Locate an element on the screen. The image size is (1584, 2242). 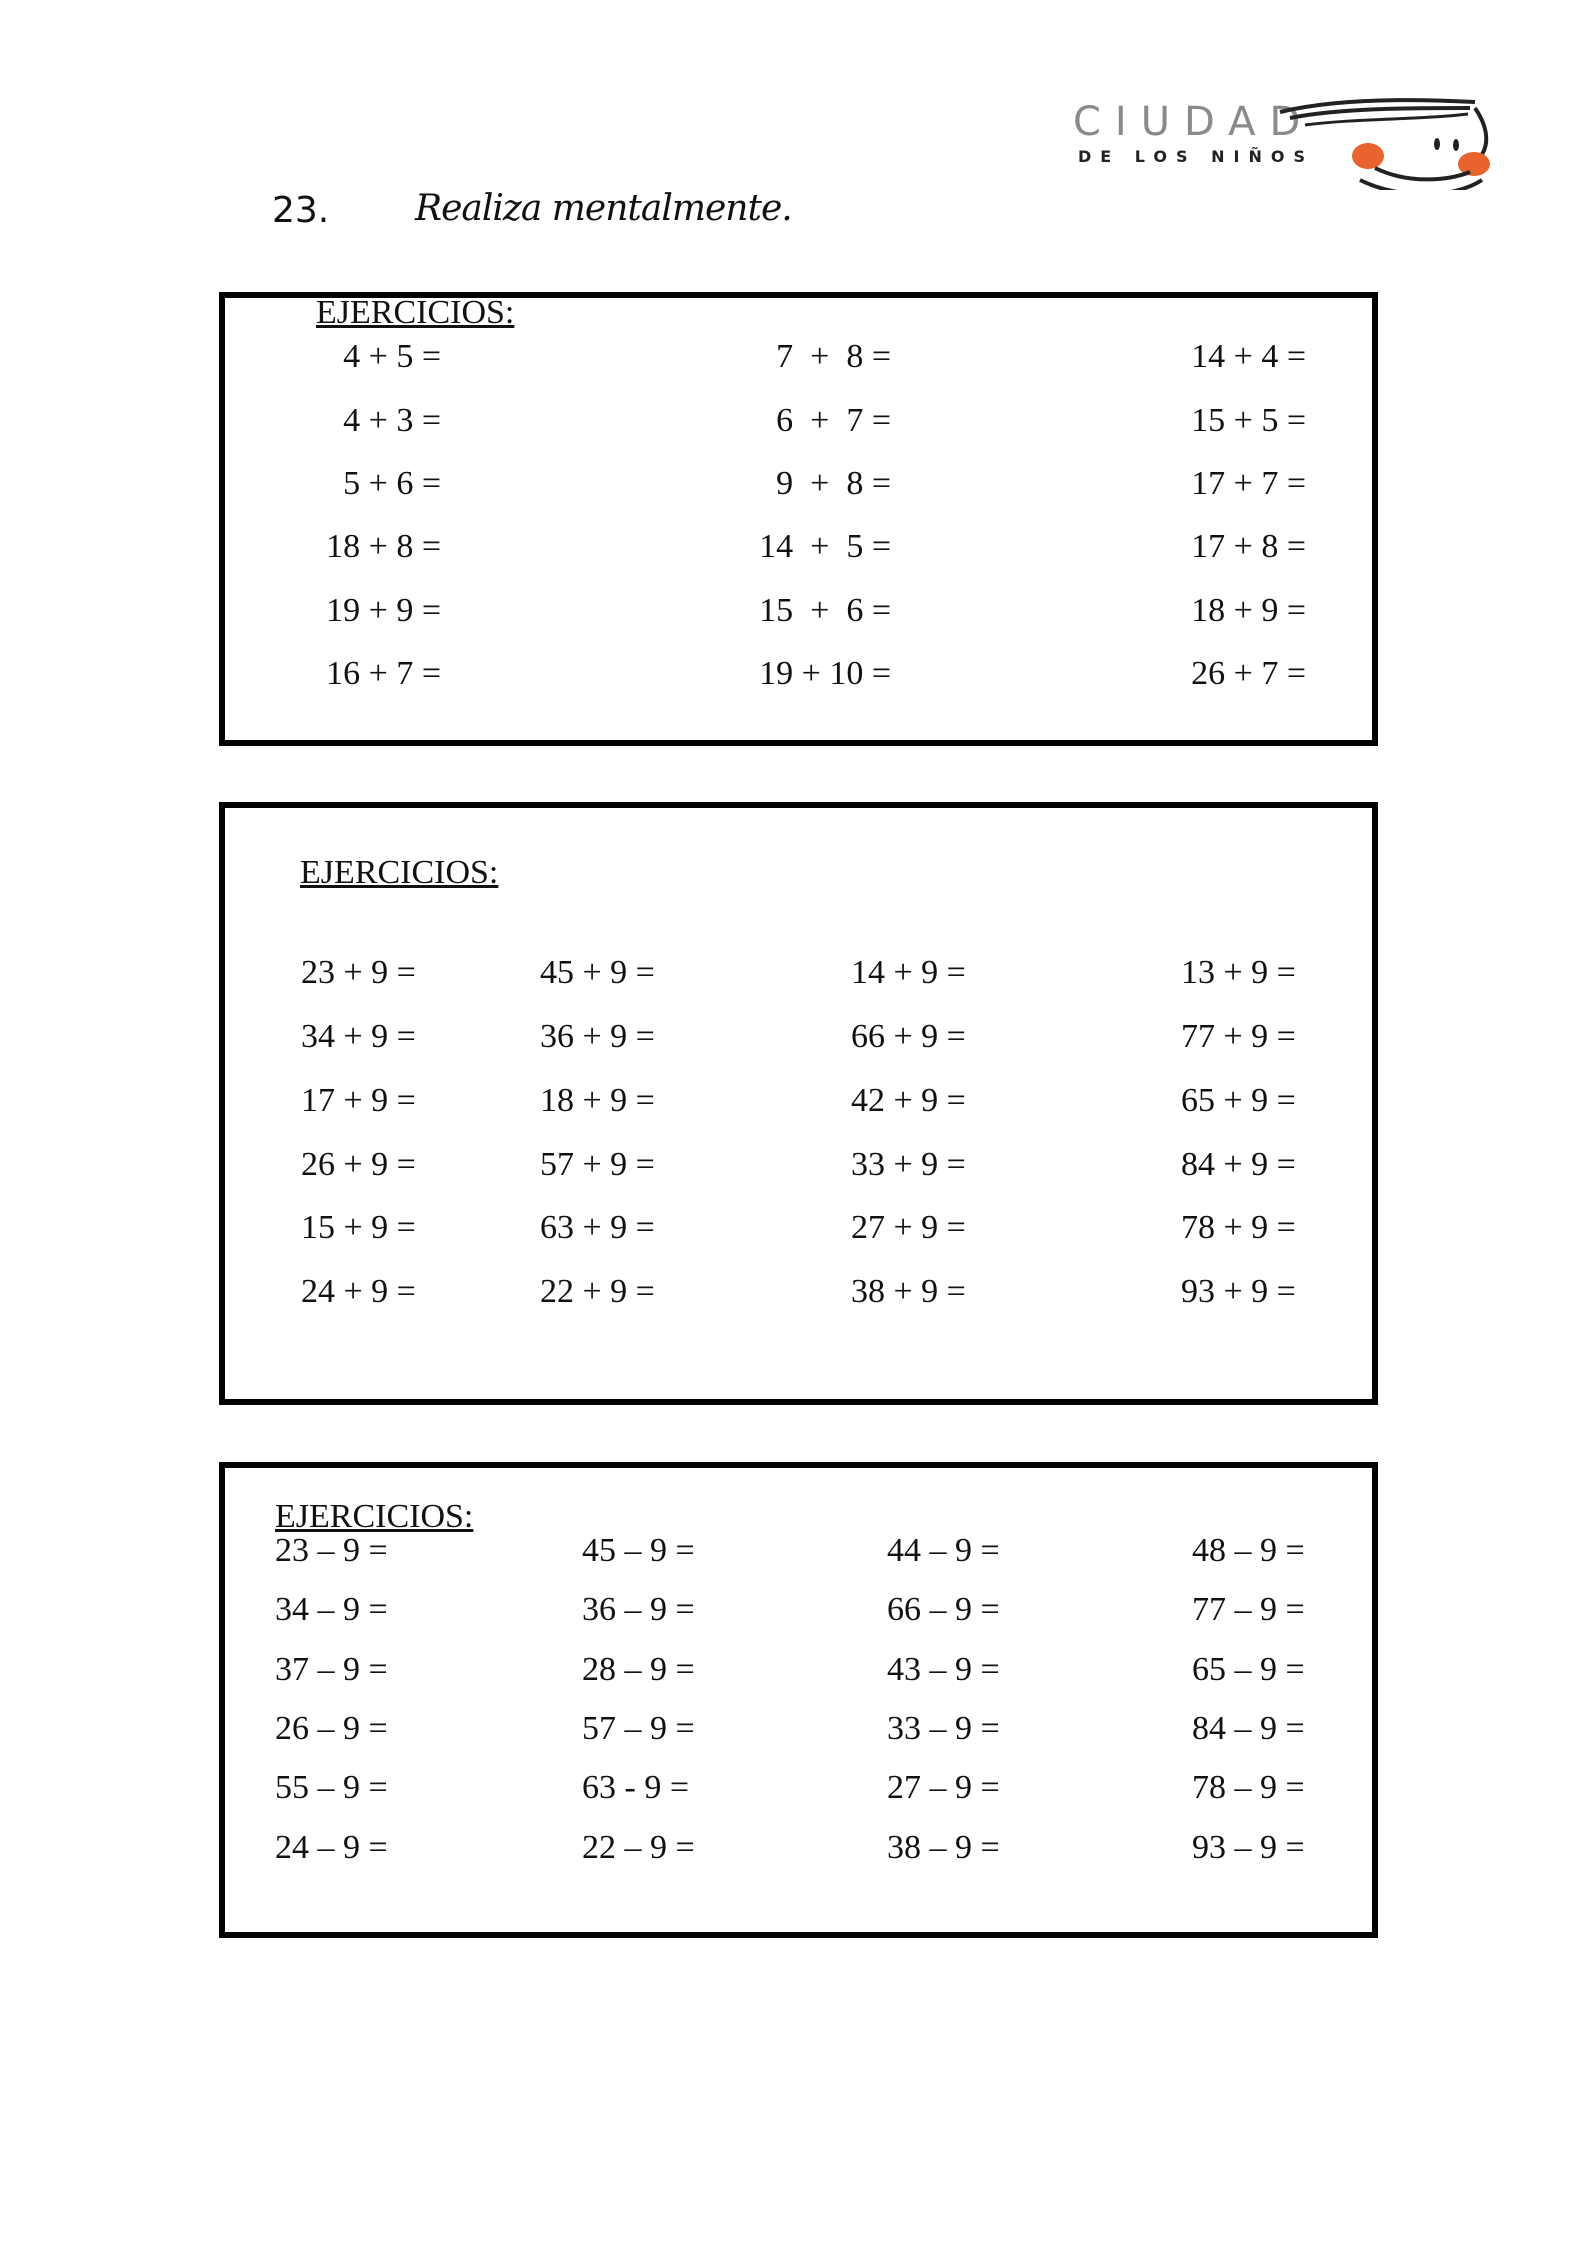
math-problem: 14 + 4 = is located at coordinates (1248, 356).